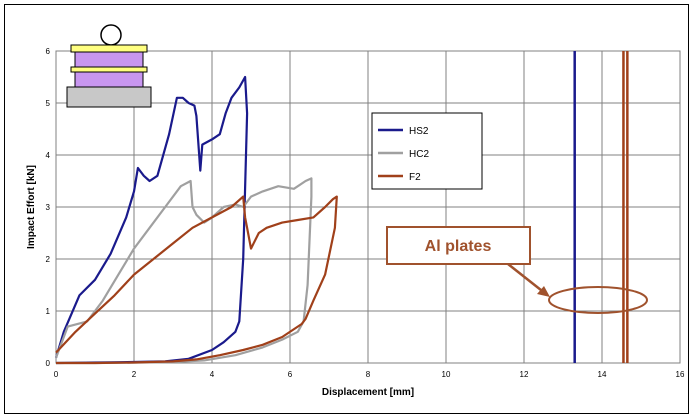 The width and height of the screenshot is (695, 420). Describe the element at coordinates (290, 374) in the screenshot. I see `x-tick-label: 6` at that location.